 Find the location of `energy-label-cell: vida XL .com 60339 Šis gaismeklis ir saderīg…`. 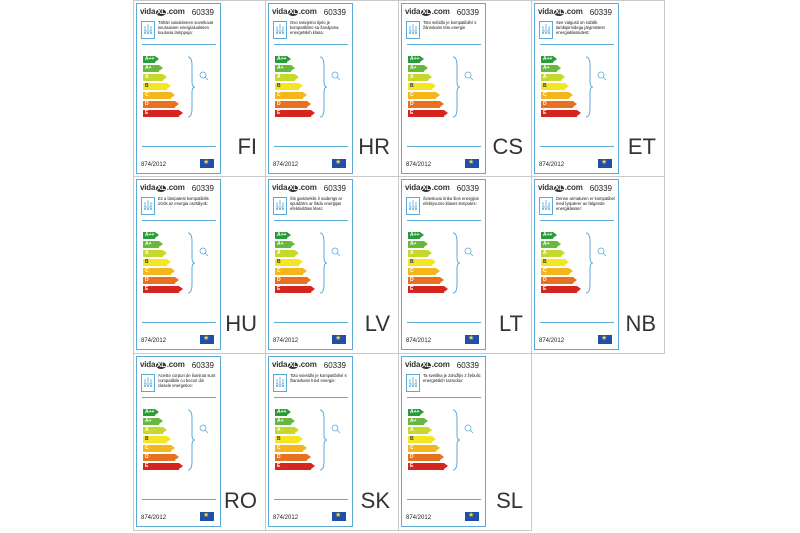

energy-label-cell: vida XL .com 60339 Šis gaismeklis ir saderīg… is located at coordinates (332, 265).